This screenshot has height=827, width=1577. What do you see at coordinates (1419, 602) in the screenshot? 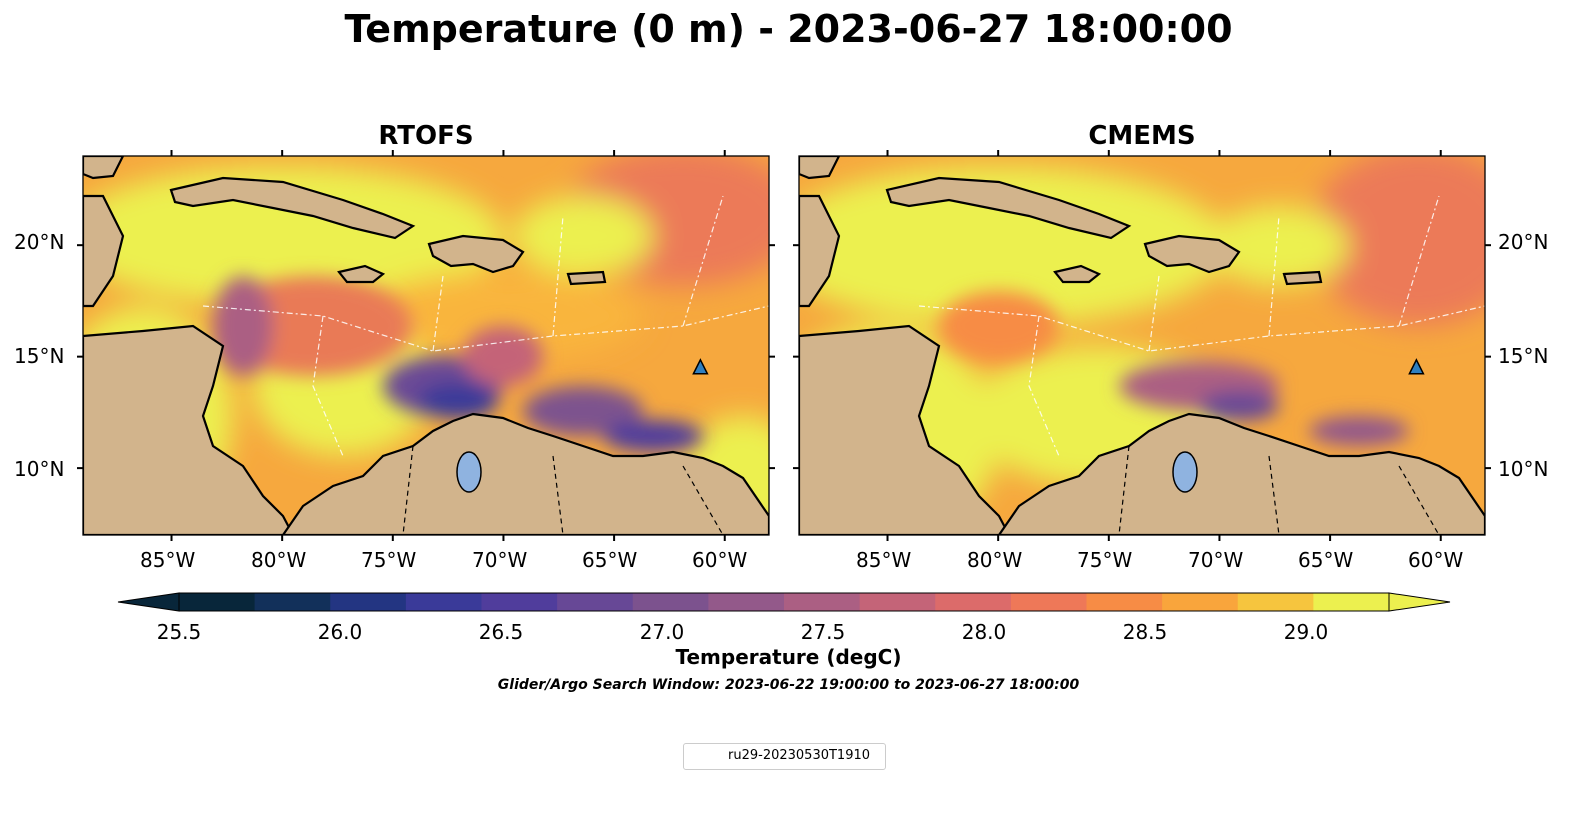
I see `colorbar-extend-max` at bounding box center [1419, 602].